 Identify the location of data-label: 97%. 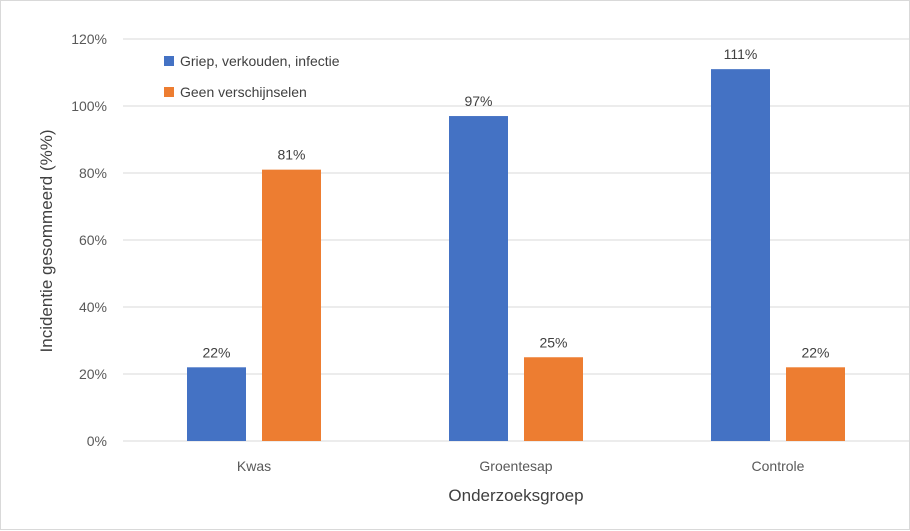
(478, 101).